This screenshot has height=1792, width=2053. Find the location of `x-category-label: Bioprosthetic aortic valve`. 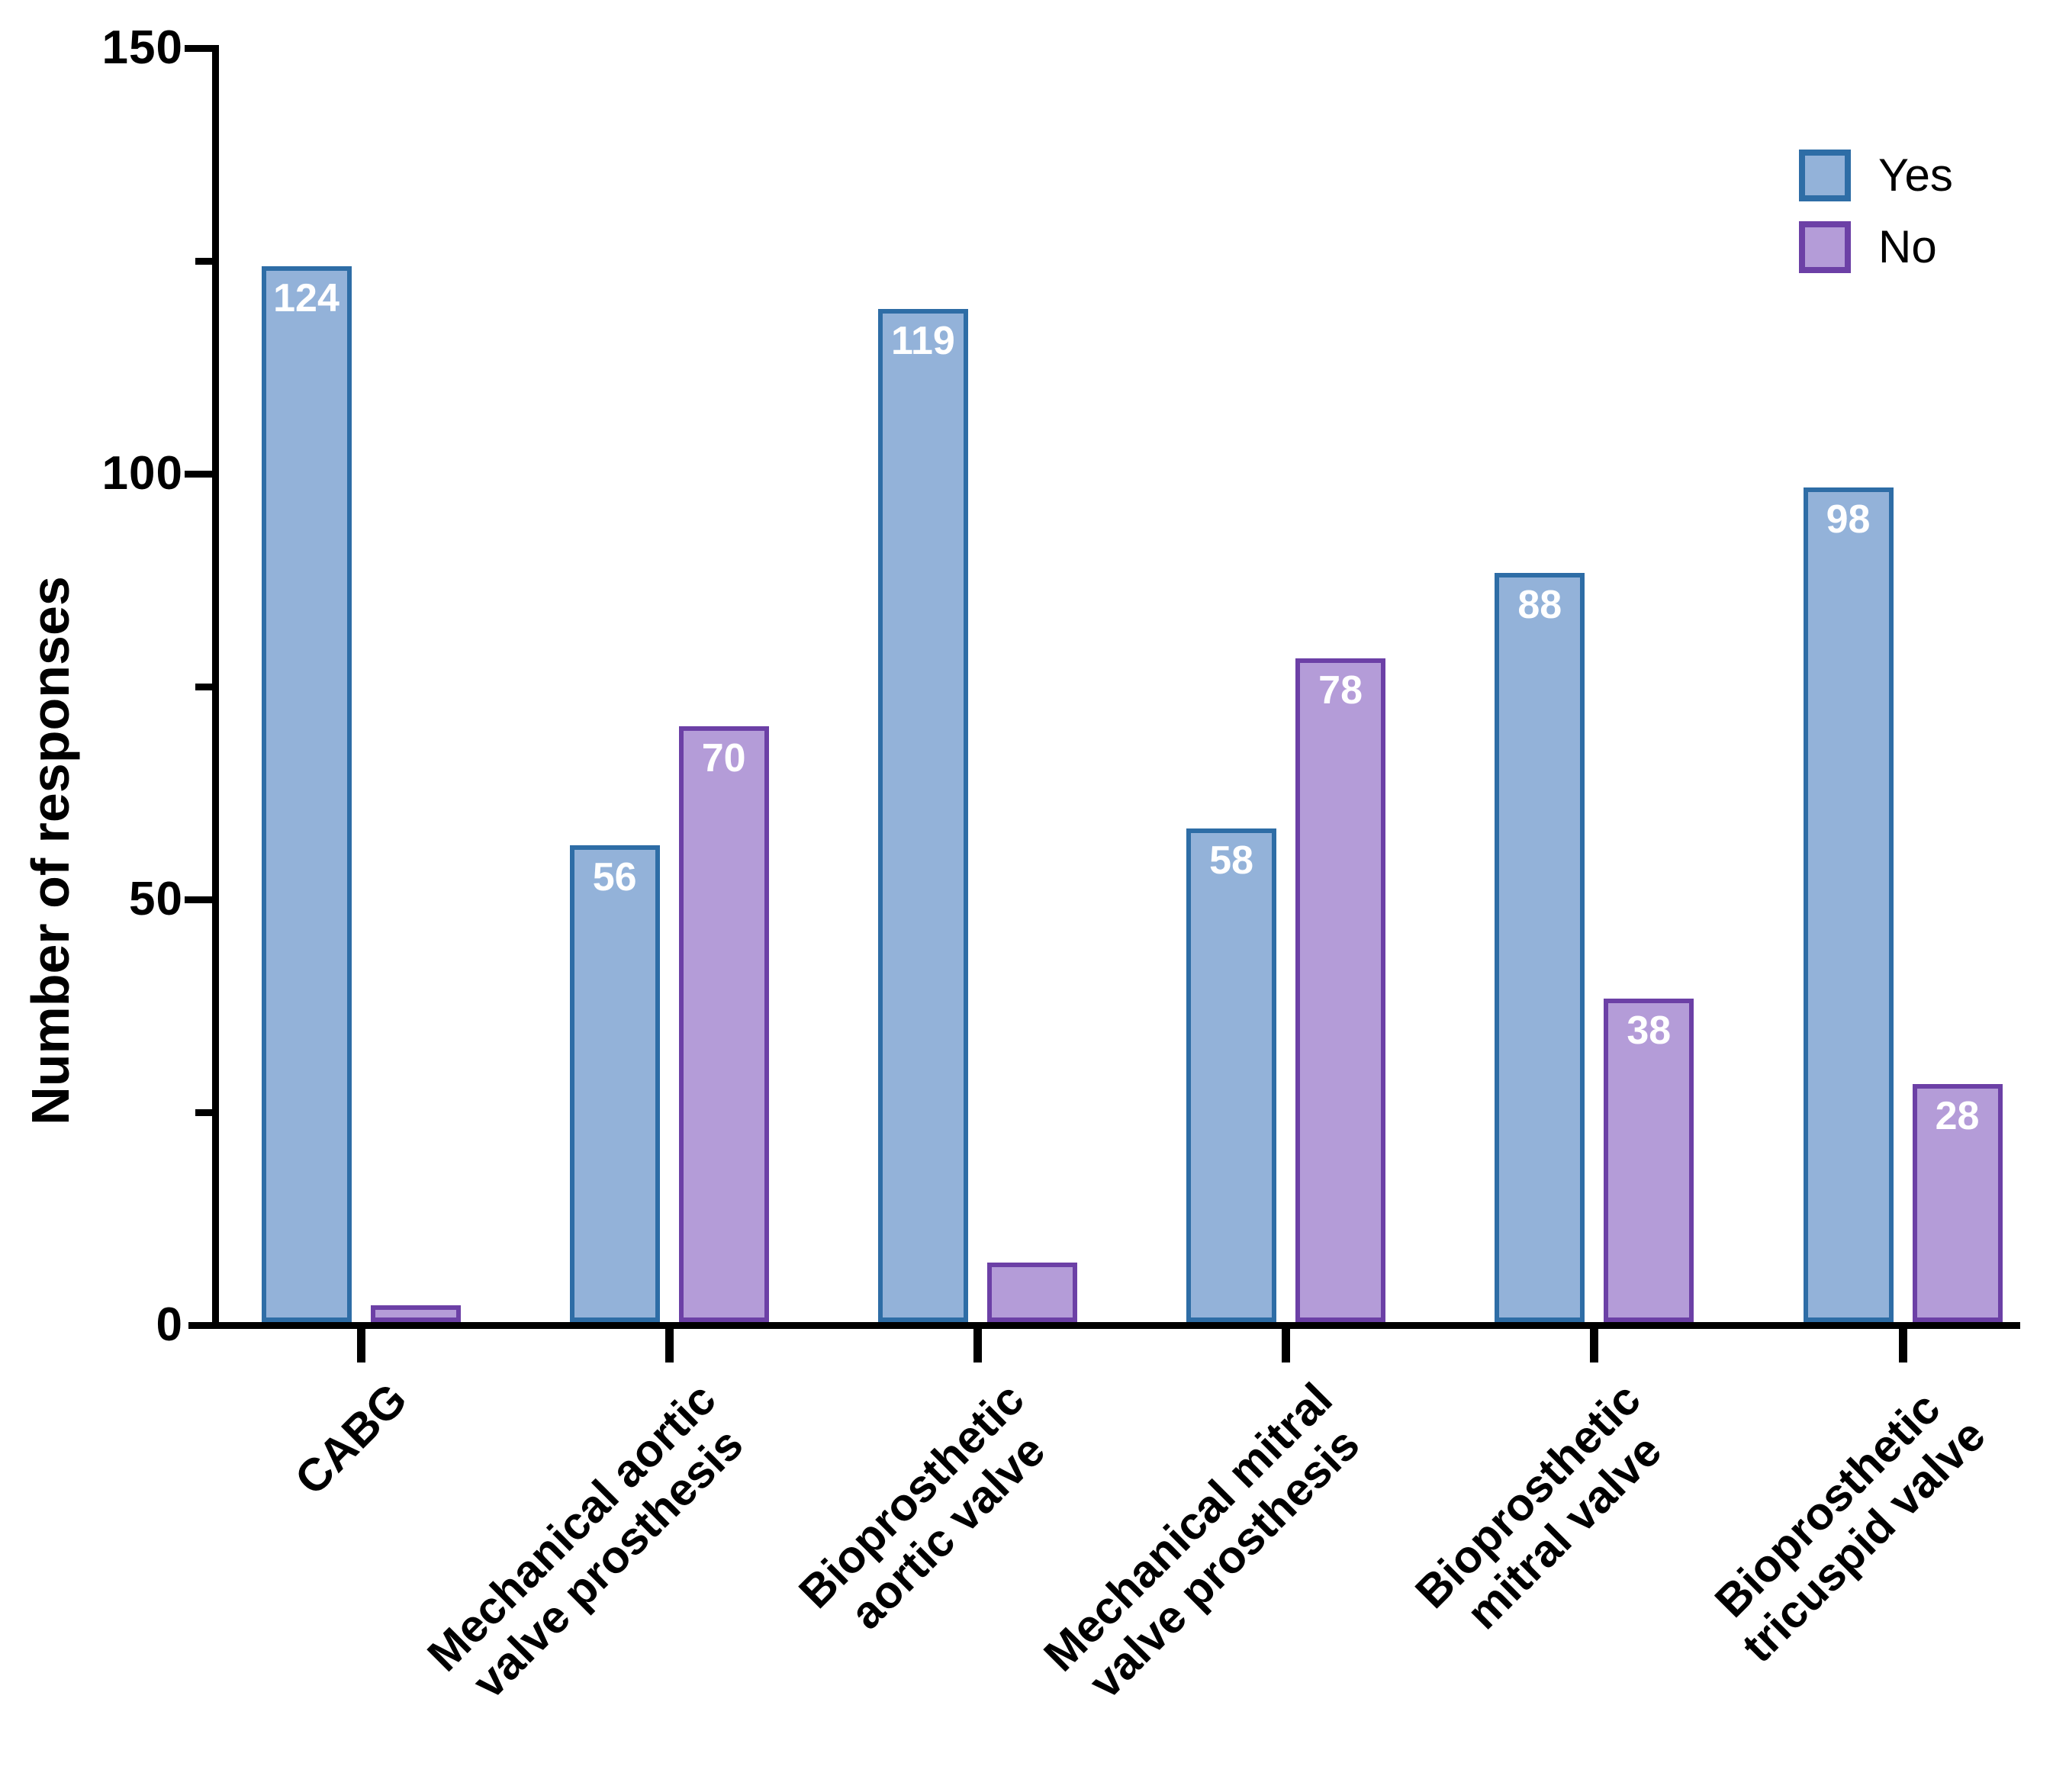

x-category-label: Bioprosthetic aortic valve is located at coordinates (921, 1506).